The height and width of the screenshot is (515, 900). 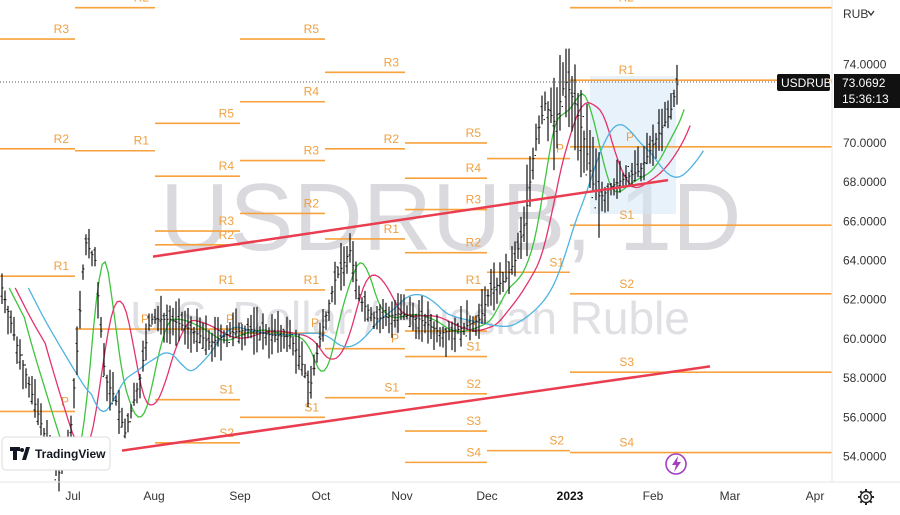 I want to click on symbol-tag-text: USDRUB, so click(x=806, y=83).